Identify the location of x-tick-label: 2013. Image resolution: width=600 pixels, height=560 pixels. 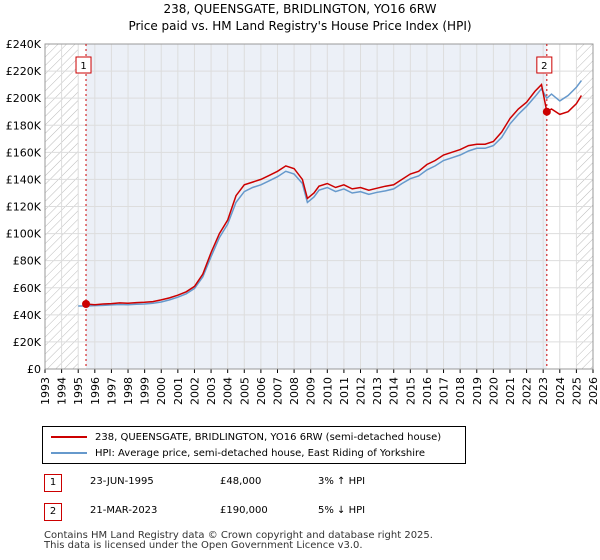
(377, 391).